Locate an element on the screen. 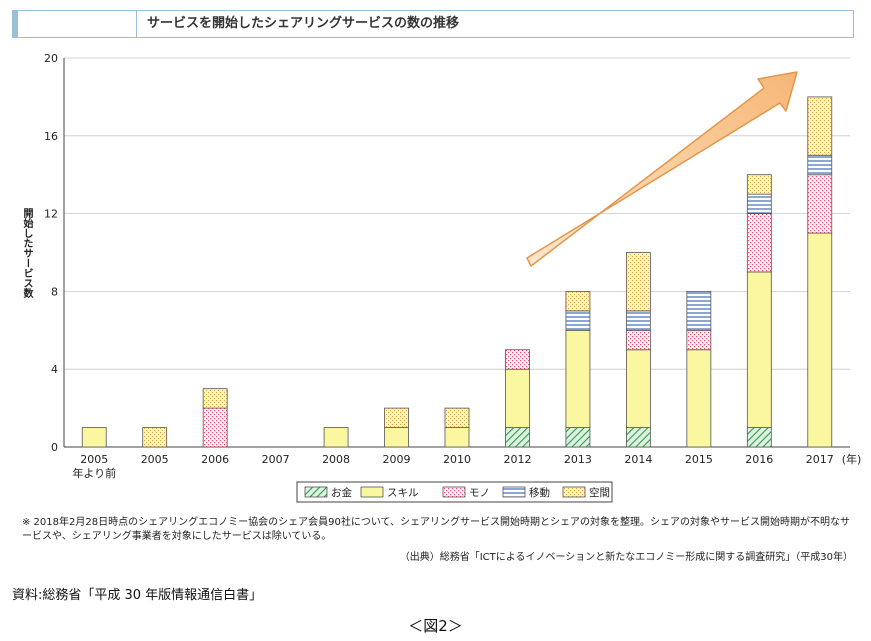 This screenshot has width=871, height=641. x-tick-label: 2012 is located at coordinates (517, 459).